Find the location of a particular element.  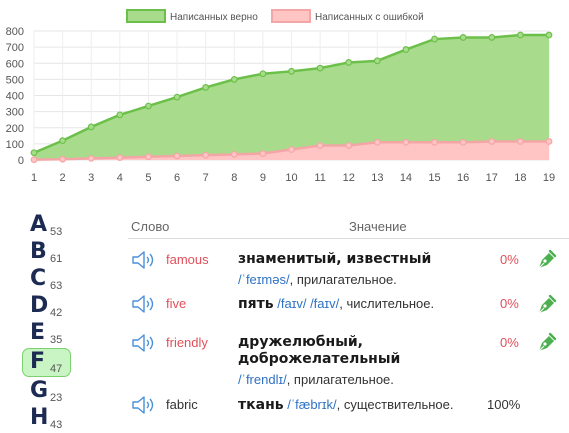

x-tick-label: 2 is located at coordinates (63, 178).